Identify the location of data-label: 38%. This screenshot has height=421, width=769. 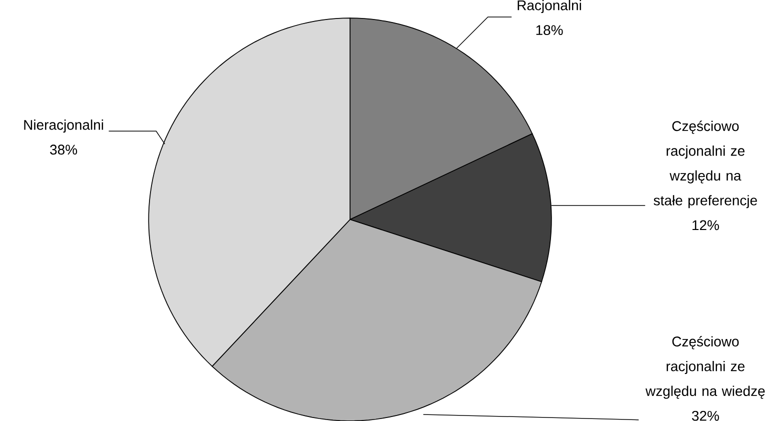
(64, 149).